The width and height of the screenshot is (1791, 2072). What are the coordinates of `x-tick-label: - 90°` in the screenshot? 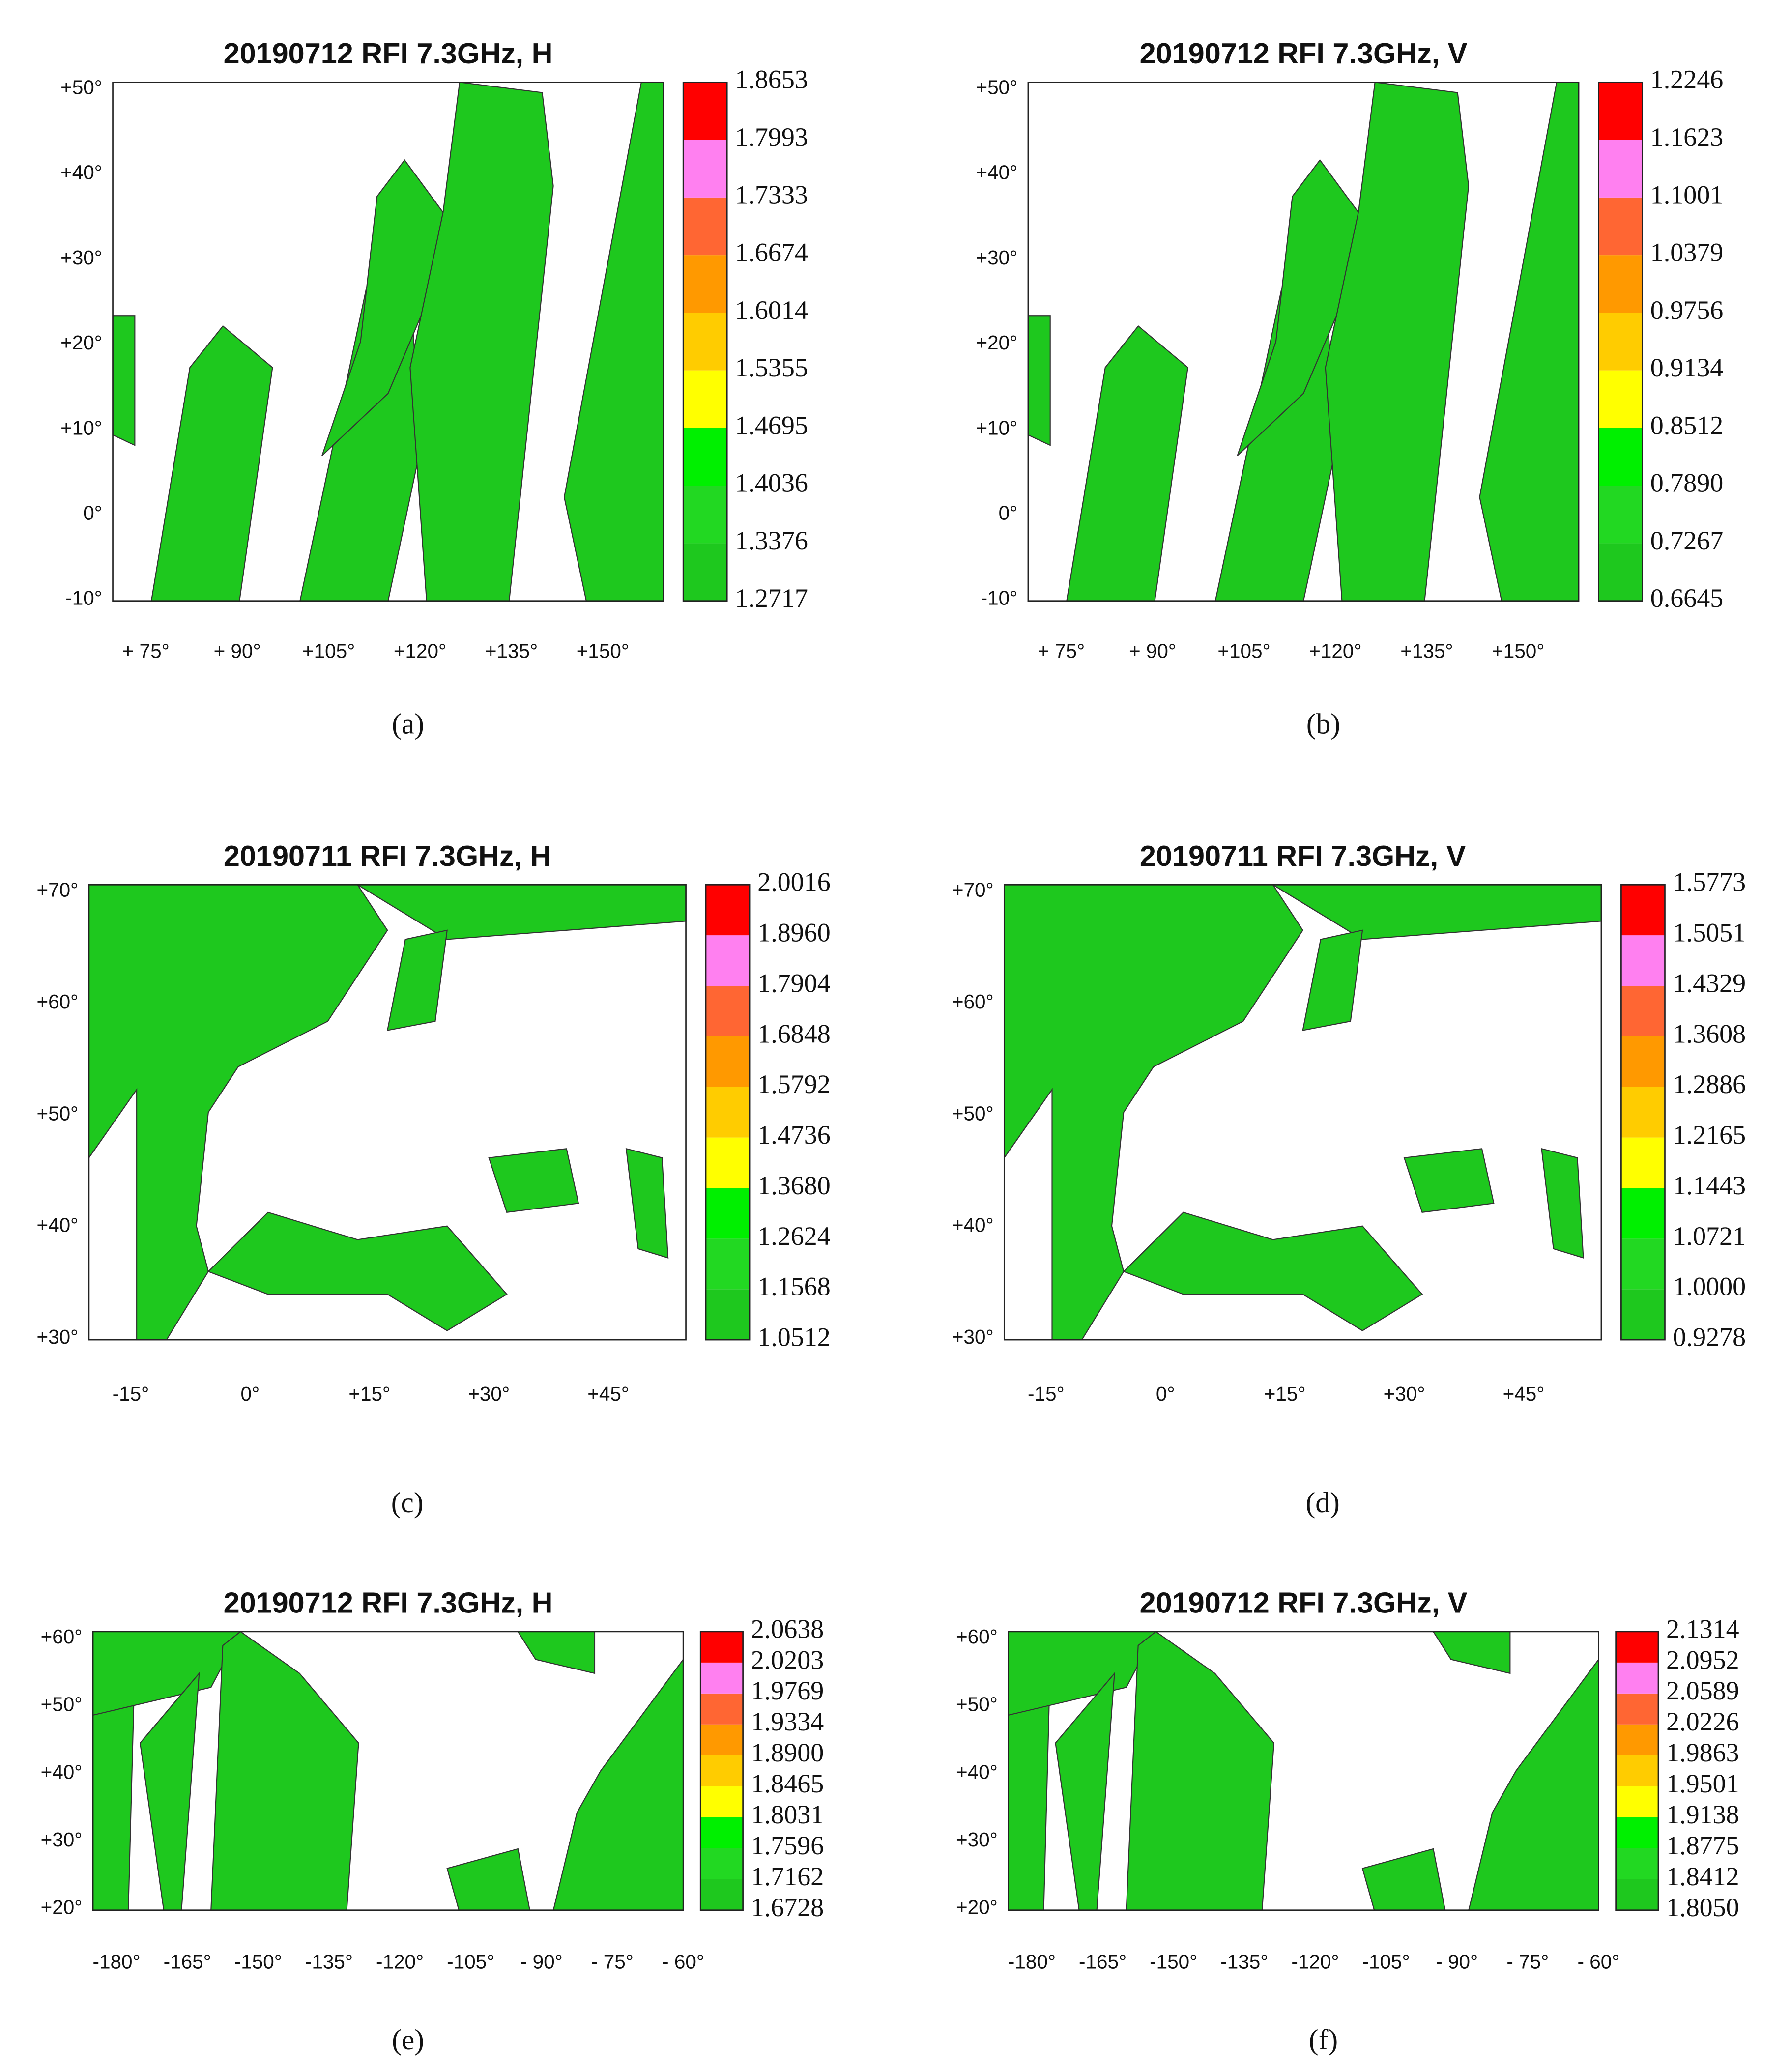 It's located at (541, 1962).